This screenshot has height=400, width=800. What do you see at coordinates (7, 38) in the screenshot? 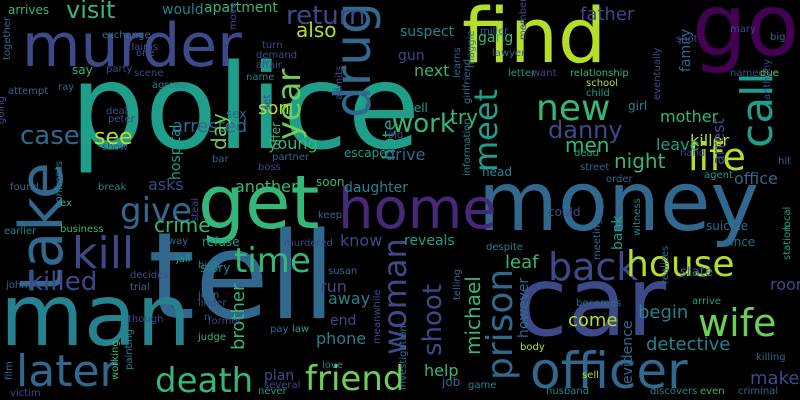
I see `word-together: together` at bounding box center [7, 38].